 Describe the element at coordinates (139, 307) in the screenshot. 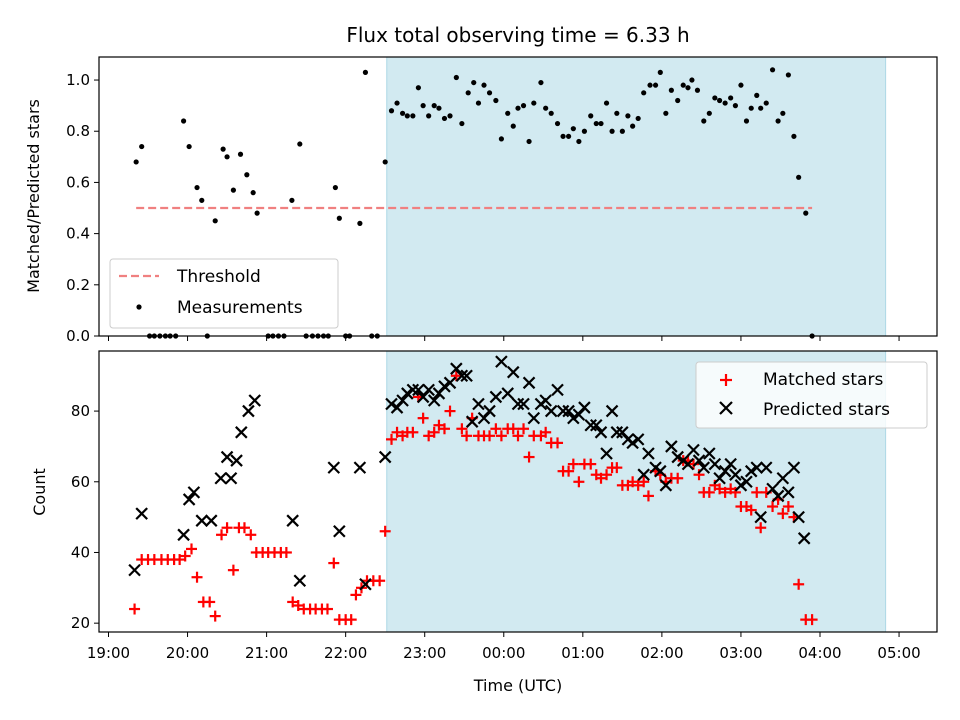

I see `legend-measurement-swatch` at that location.